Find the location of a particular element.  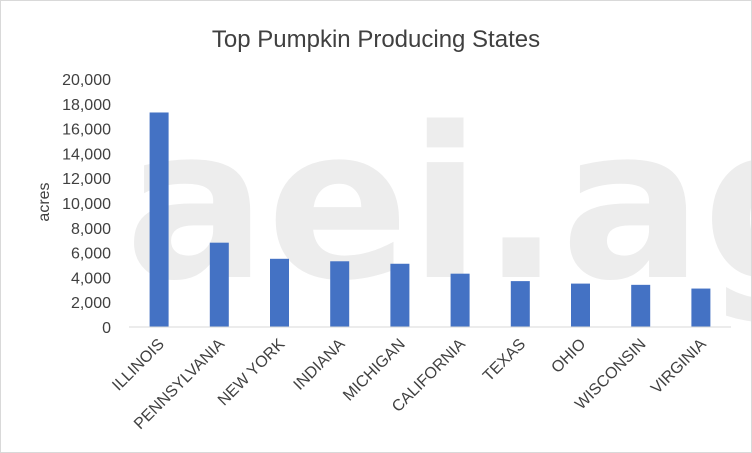

bar-virginia is located at coordinates (701, 307).